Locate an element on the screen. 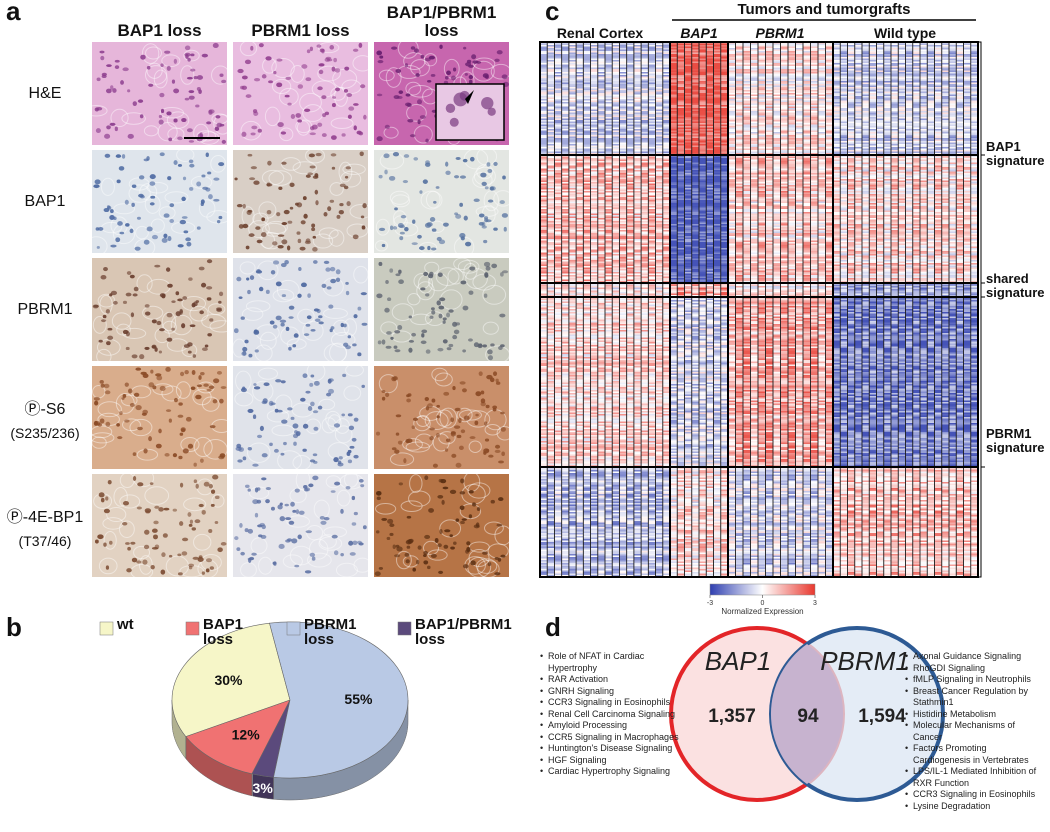 This screenshot has height=832, width=1050. panel-label: a is located at coordinates (13, 13).